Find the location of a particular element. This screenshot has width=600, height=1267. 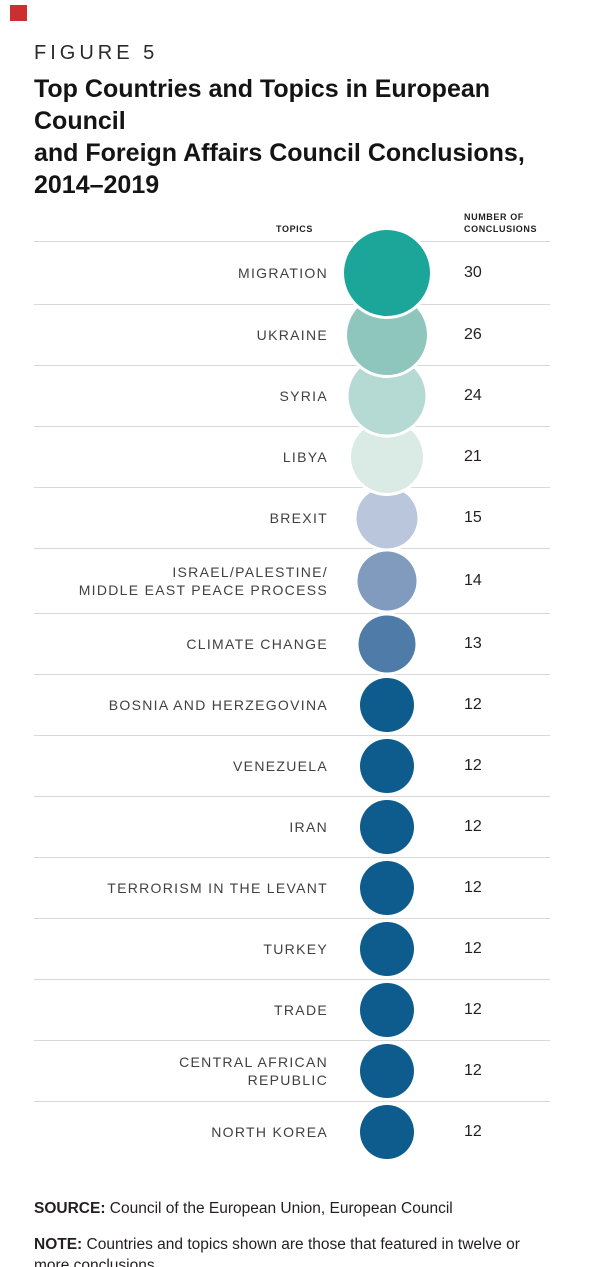

table-row: TRADE 12 is located at coordinates (292, 1009).